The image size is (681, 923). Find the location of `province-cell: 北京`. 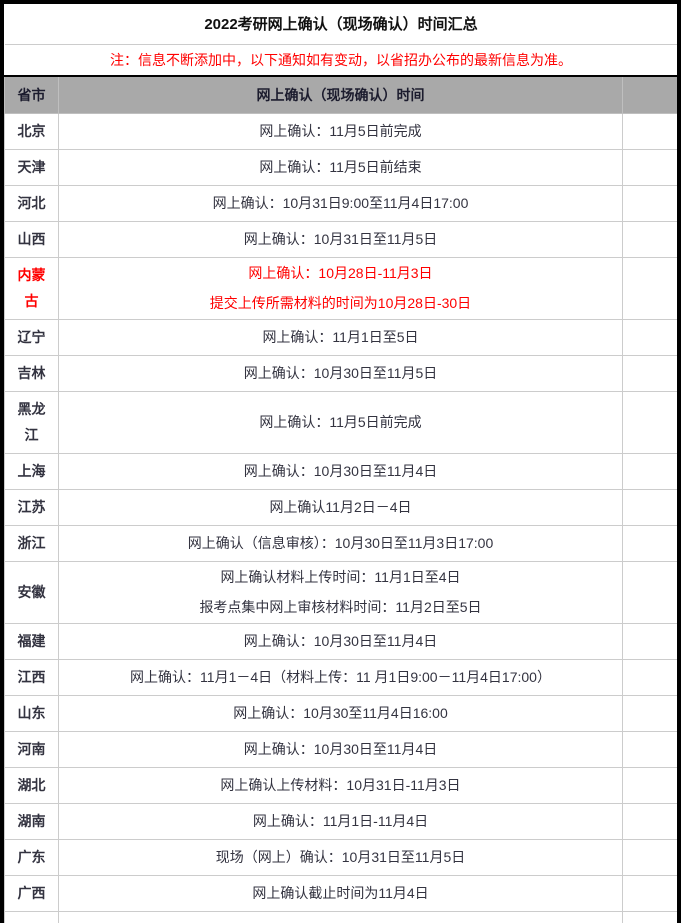

province-cell: 北京 is located at coordinates (31, 131).